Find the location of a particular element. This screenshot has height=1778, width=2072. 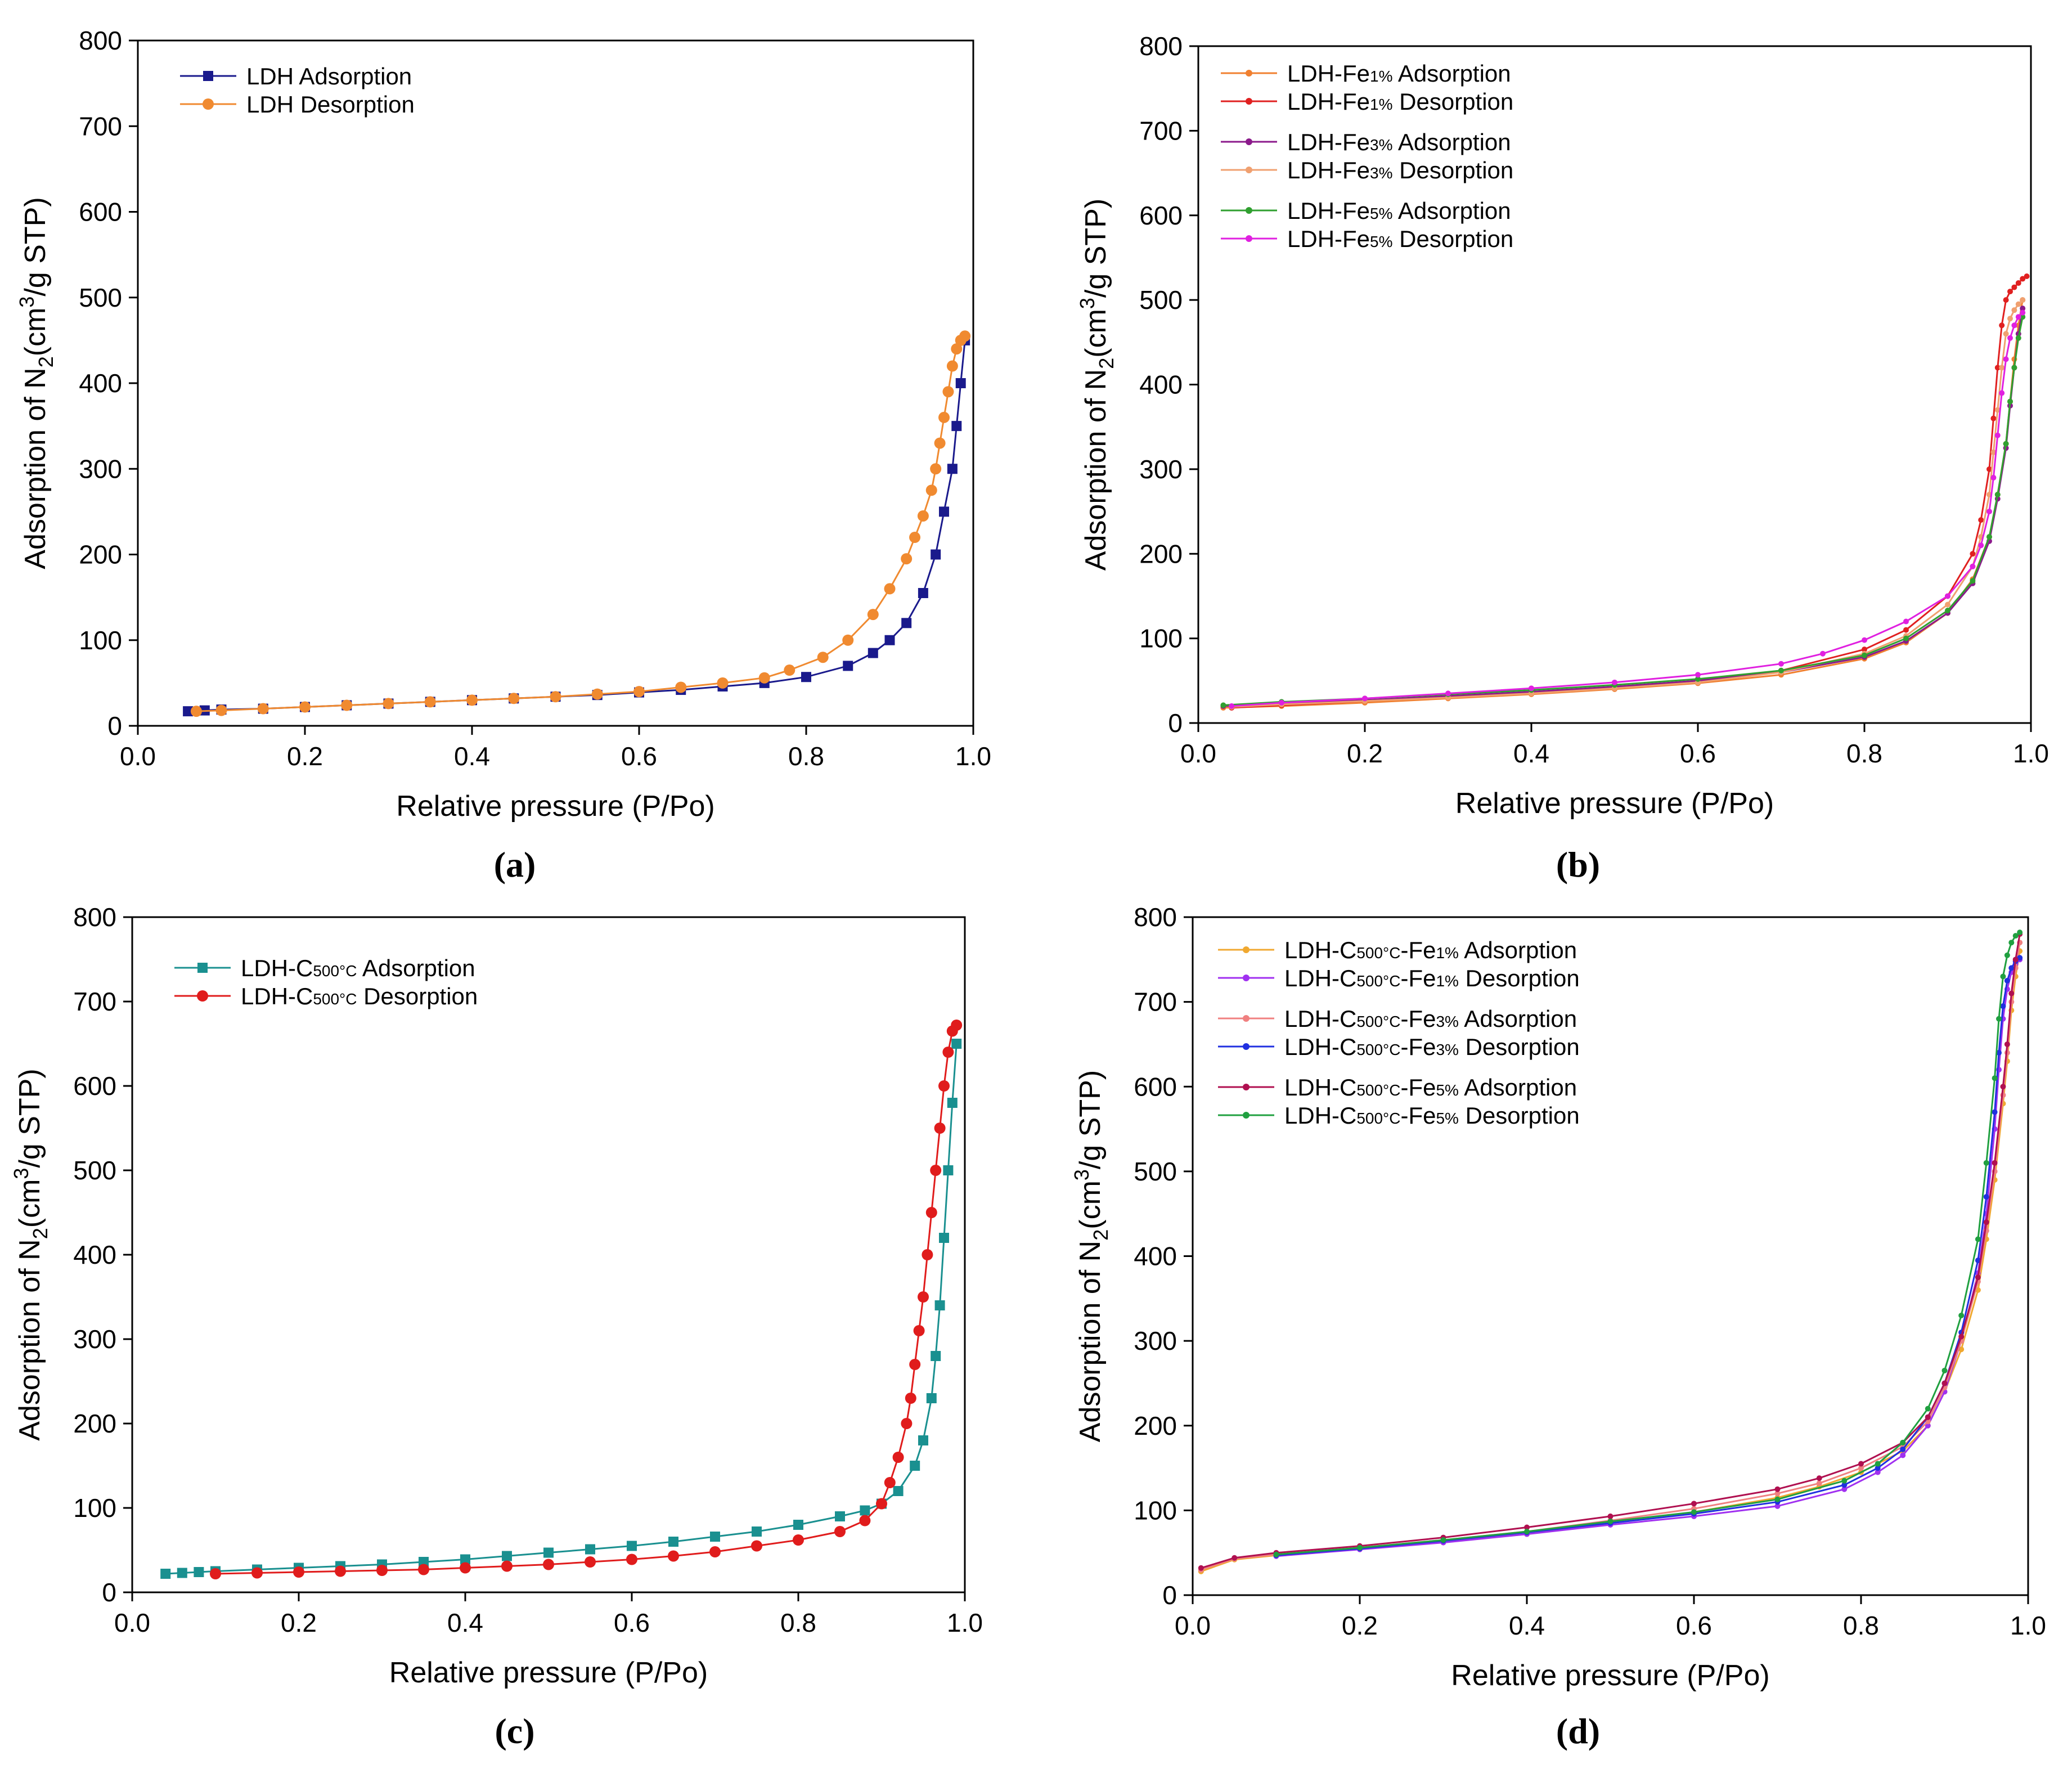

y-axis-label-part: Adsorption of N is located at coordinates (35, 468).